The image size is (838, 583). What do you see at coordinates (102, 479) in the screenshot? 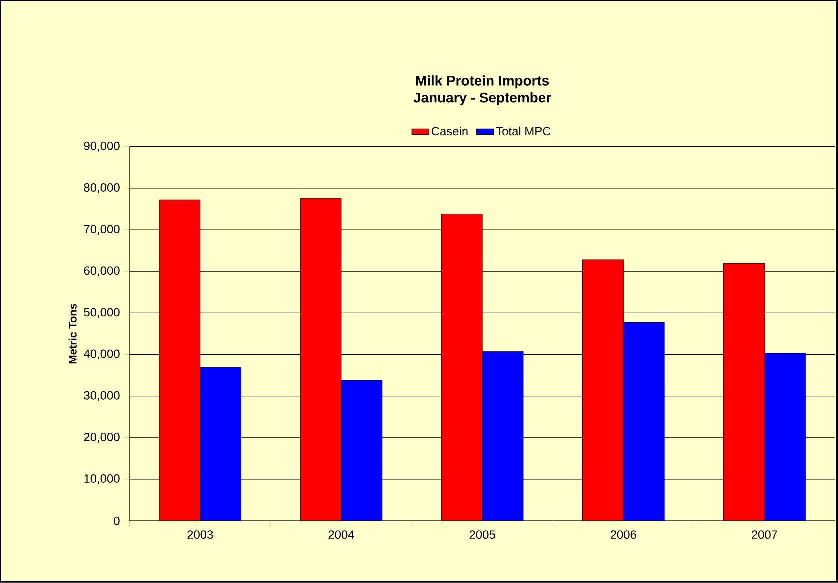
I see `y-tick-label: 10,000` at bounding box center [102, 479].